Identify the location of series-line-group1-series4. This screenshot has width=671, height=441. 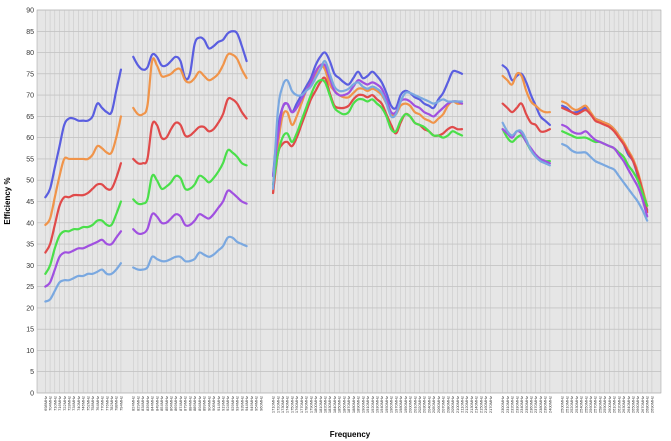
(83, 237).